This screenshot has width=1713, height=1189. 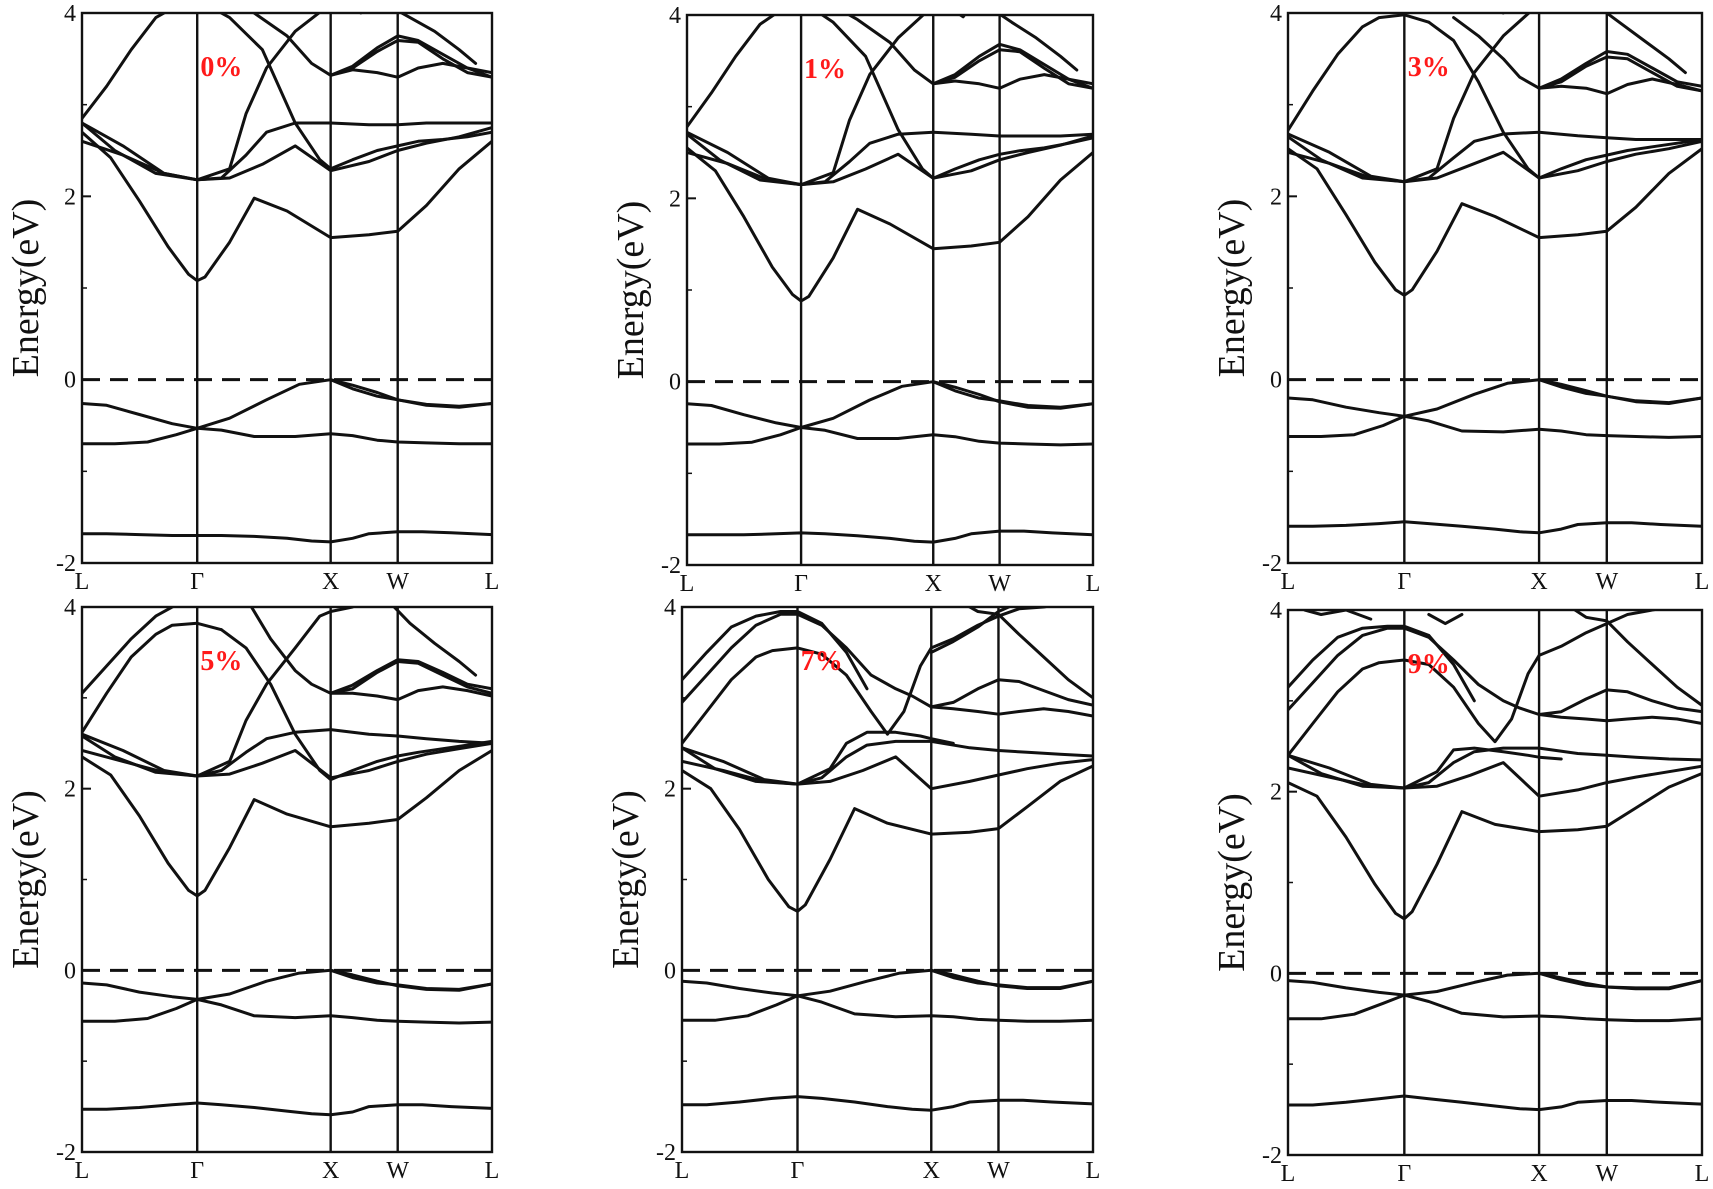 I want to click on strain-percent-label: 0%, so click(x=221, y=67).